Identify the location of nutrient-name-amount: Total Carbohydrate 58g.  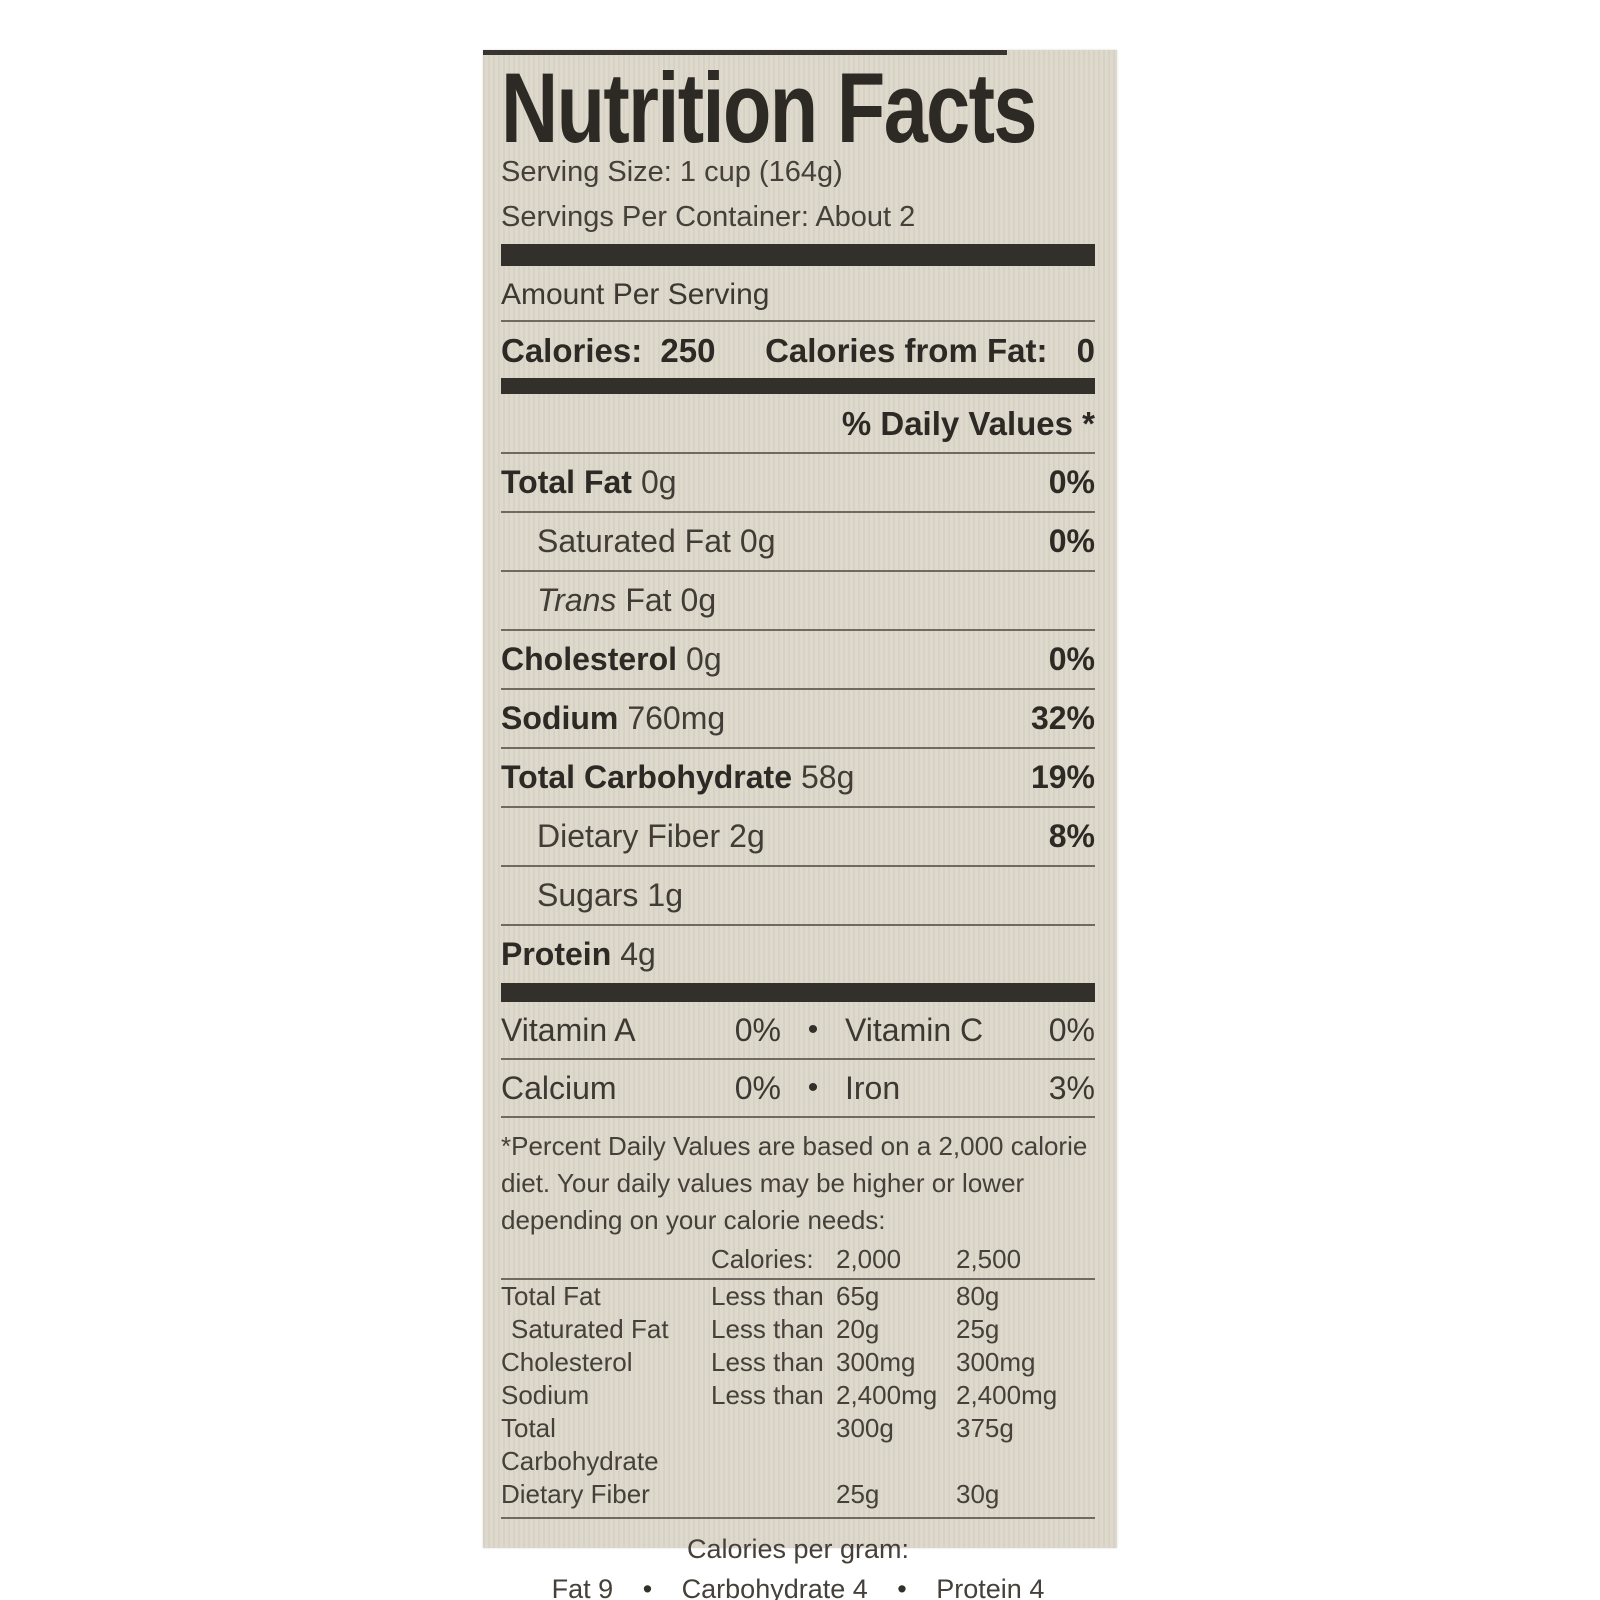
(678, 777).